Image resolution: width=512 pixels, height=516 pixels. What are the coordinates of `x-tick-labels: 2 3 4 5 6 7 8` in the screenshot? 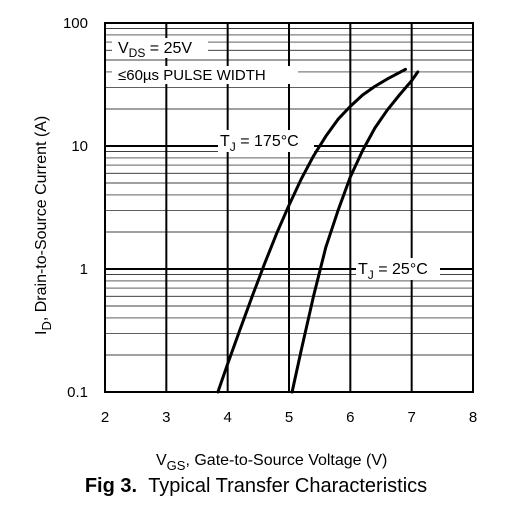 It's located at (289, 417).